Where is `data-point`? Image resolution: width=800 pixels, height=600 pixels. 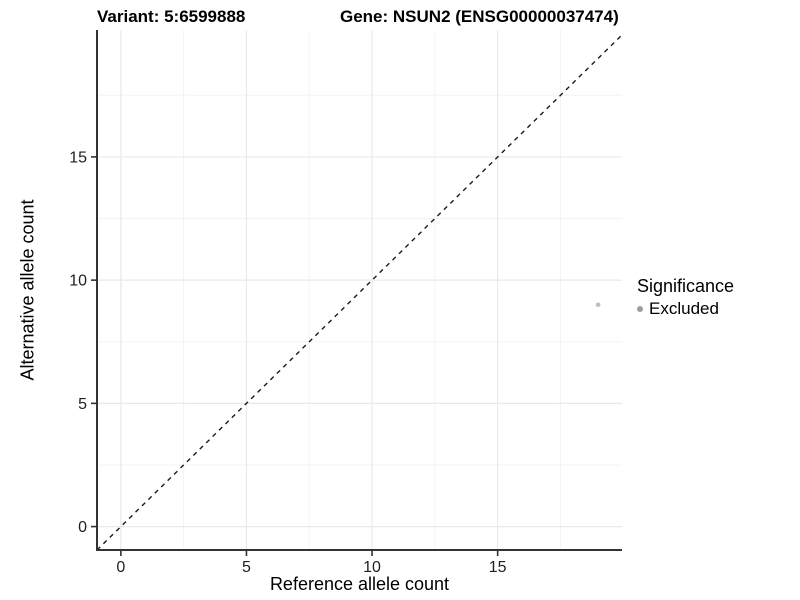 data-point is located at coordinates (598, 305).